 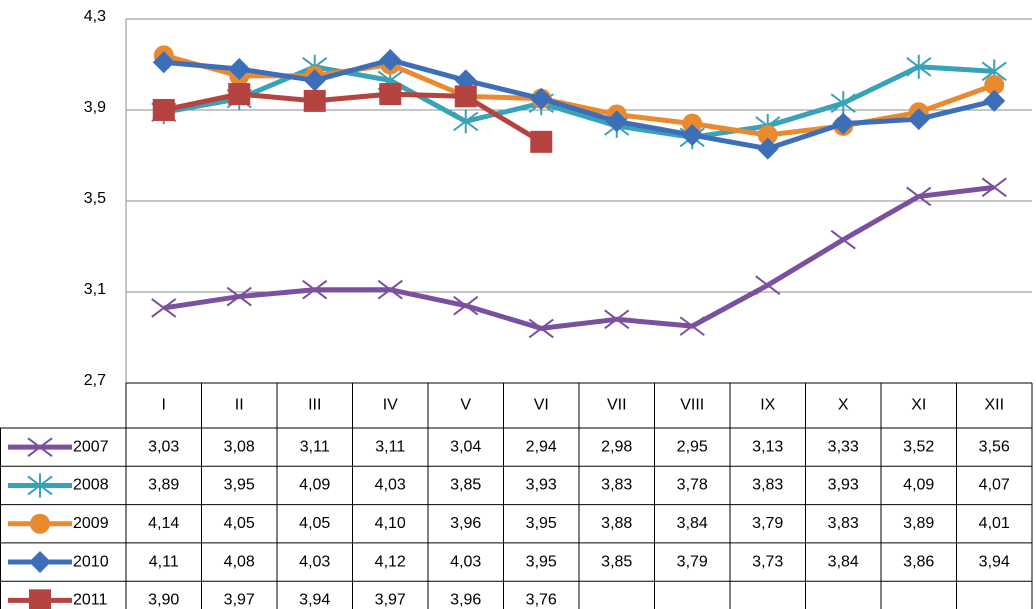 What do you see at coordinates (994, 446) in the screenshot?
I see `table-value: 3,56` at bounding box center [994, 446].